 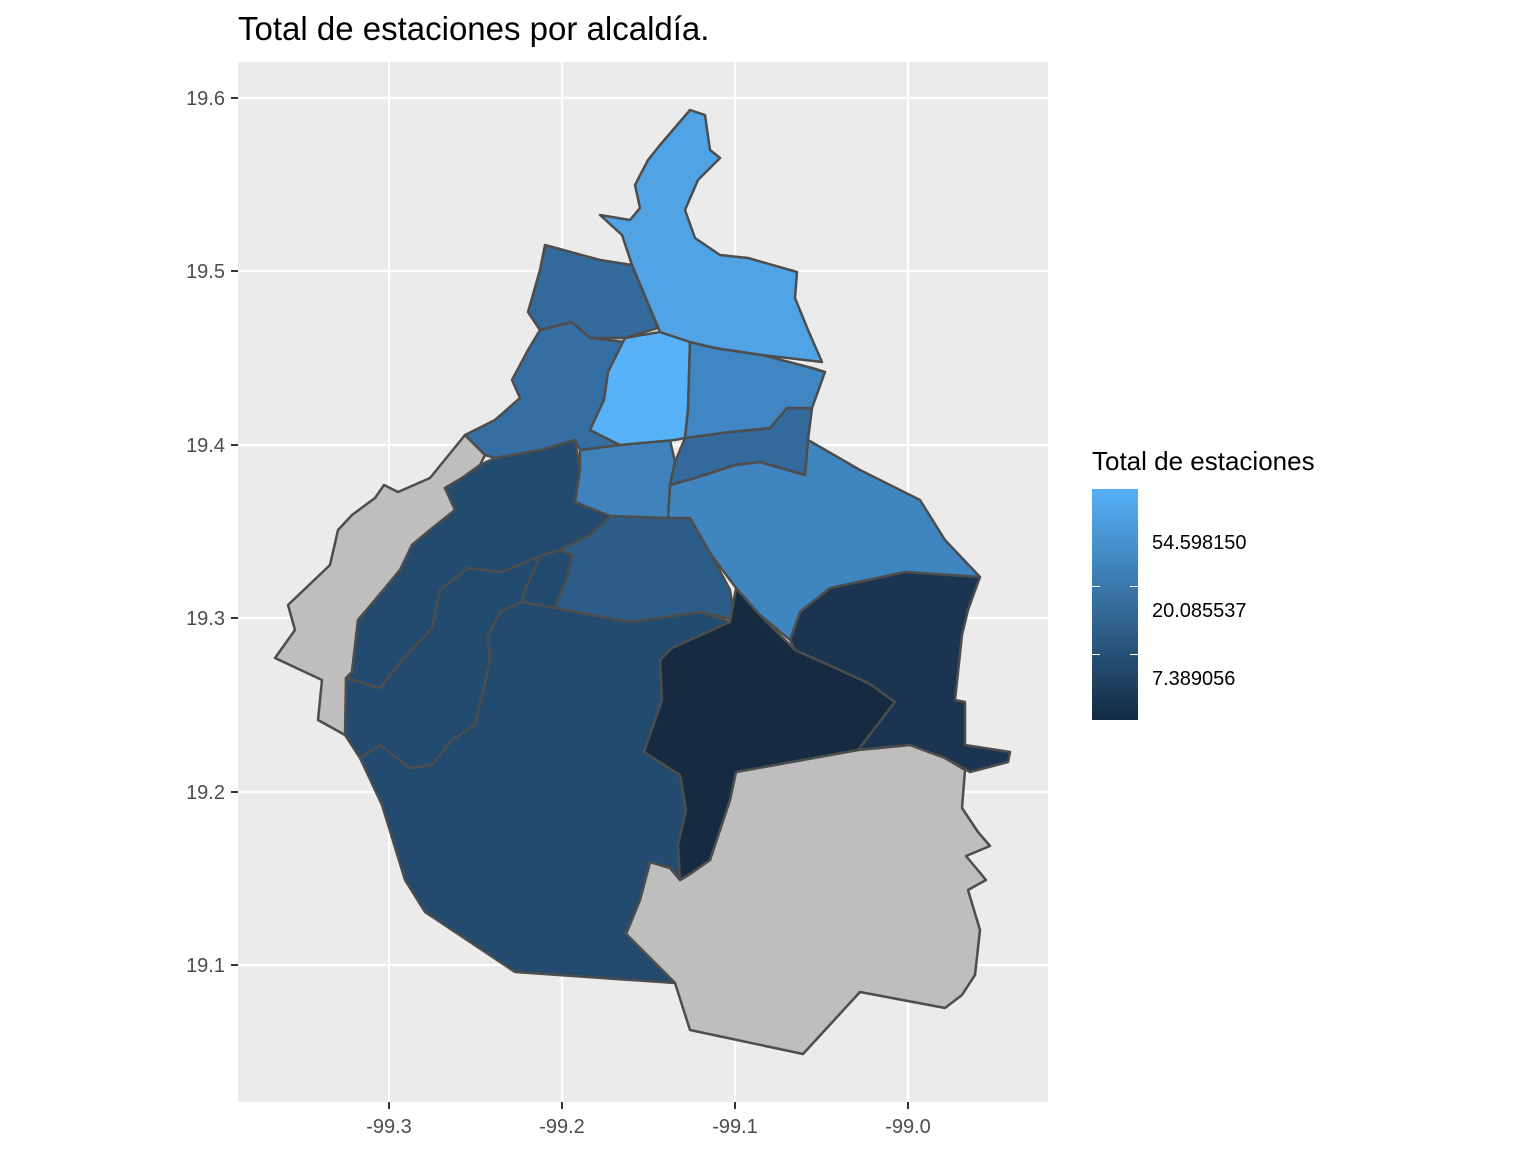 I want to click on y-tick-label: 19.6, so click(x=205, y=99).